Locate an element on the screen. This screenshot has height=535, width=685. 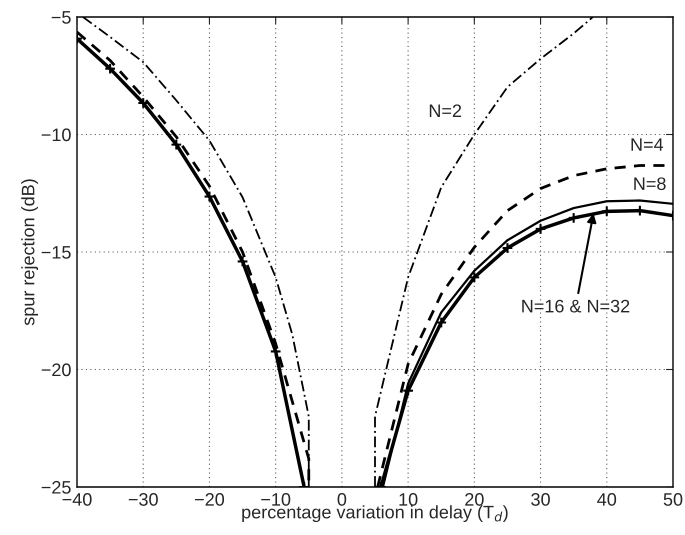
y-tick-label: −10 is located at coordinates (56, 135).